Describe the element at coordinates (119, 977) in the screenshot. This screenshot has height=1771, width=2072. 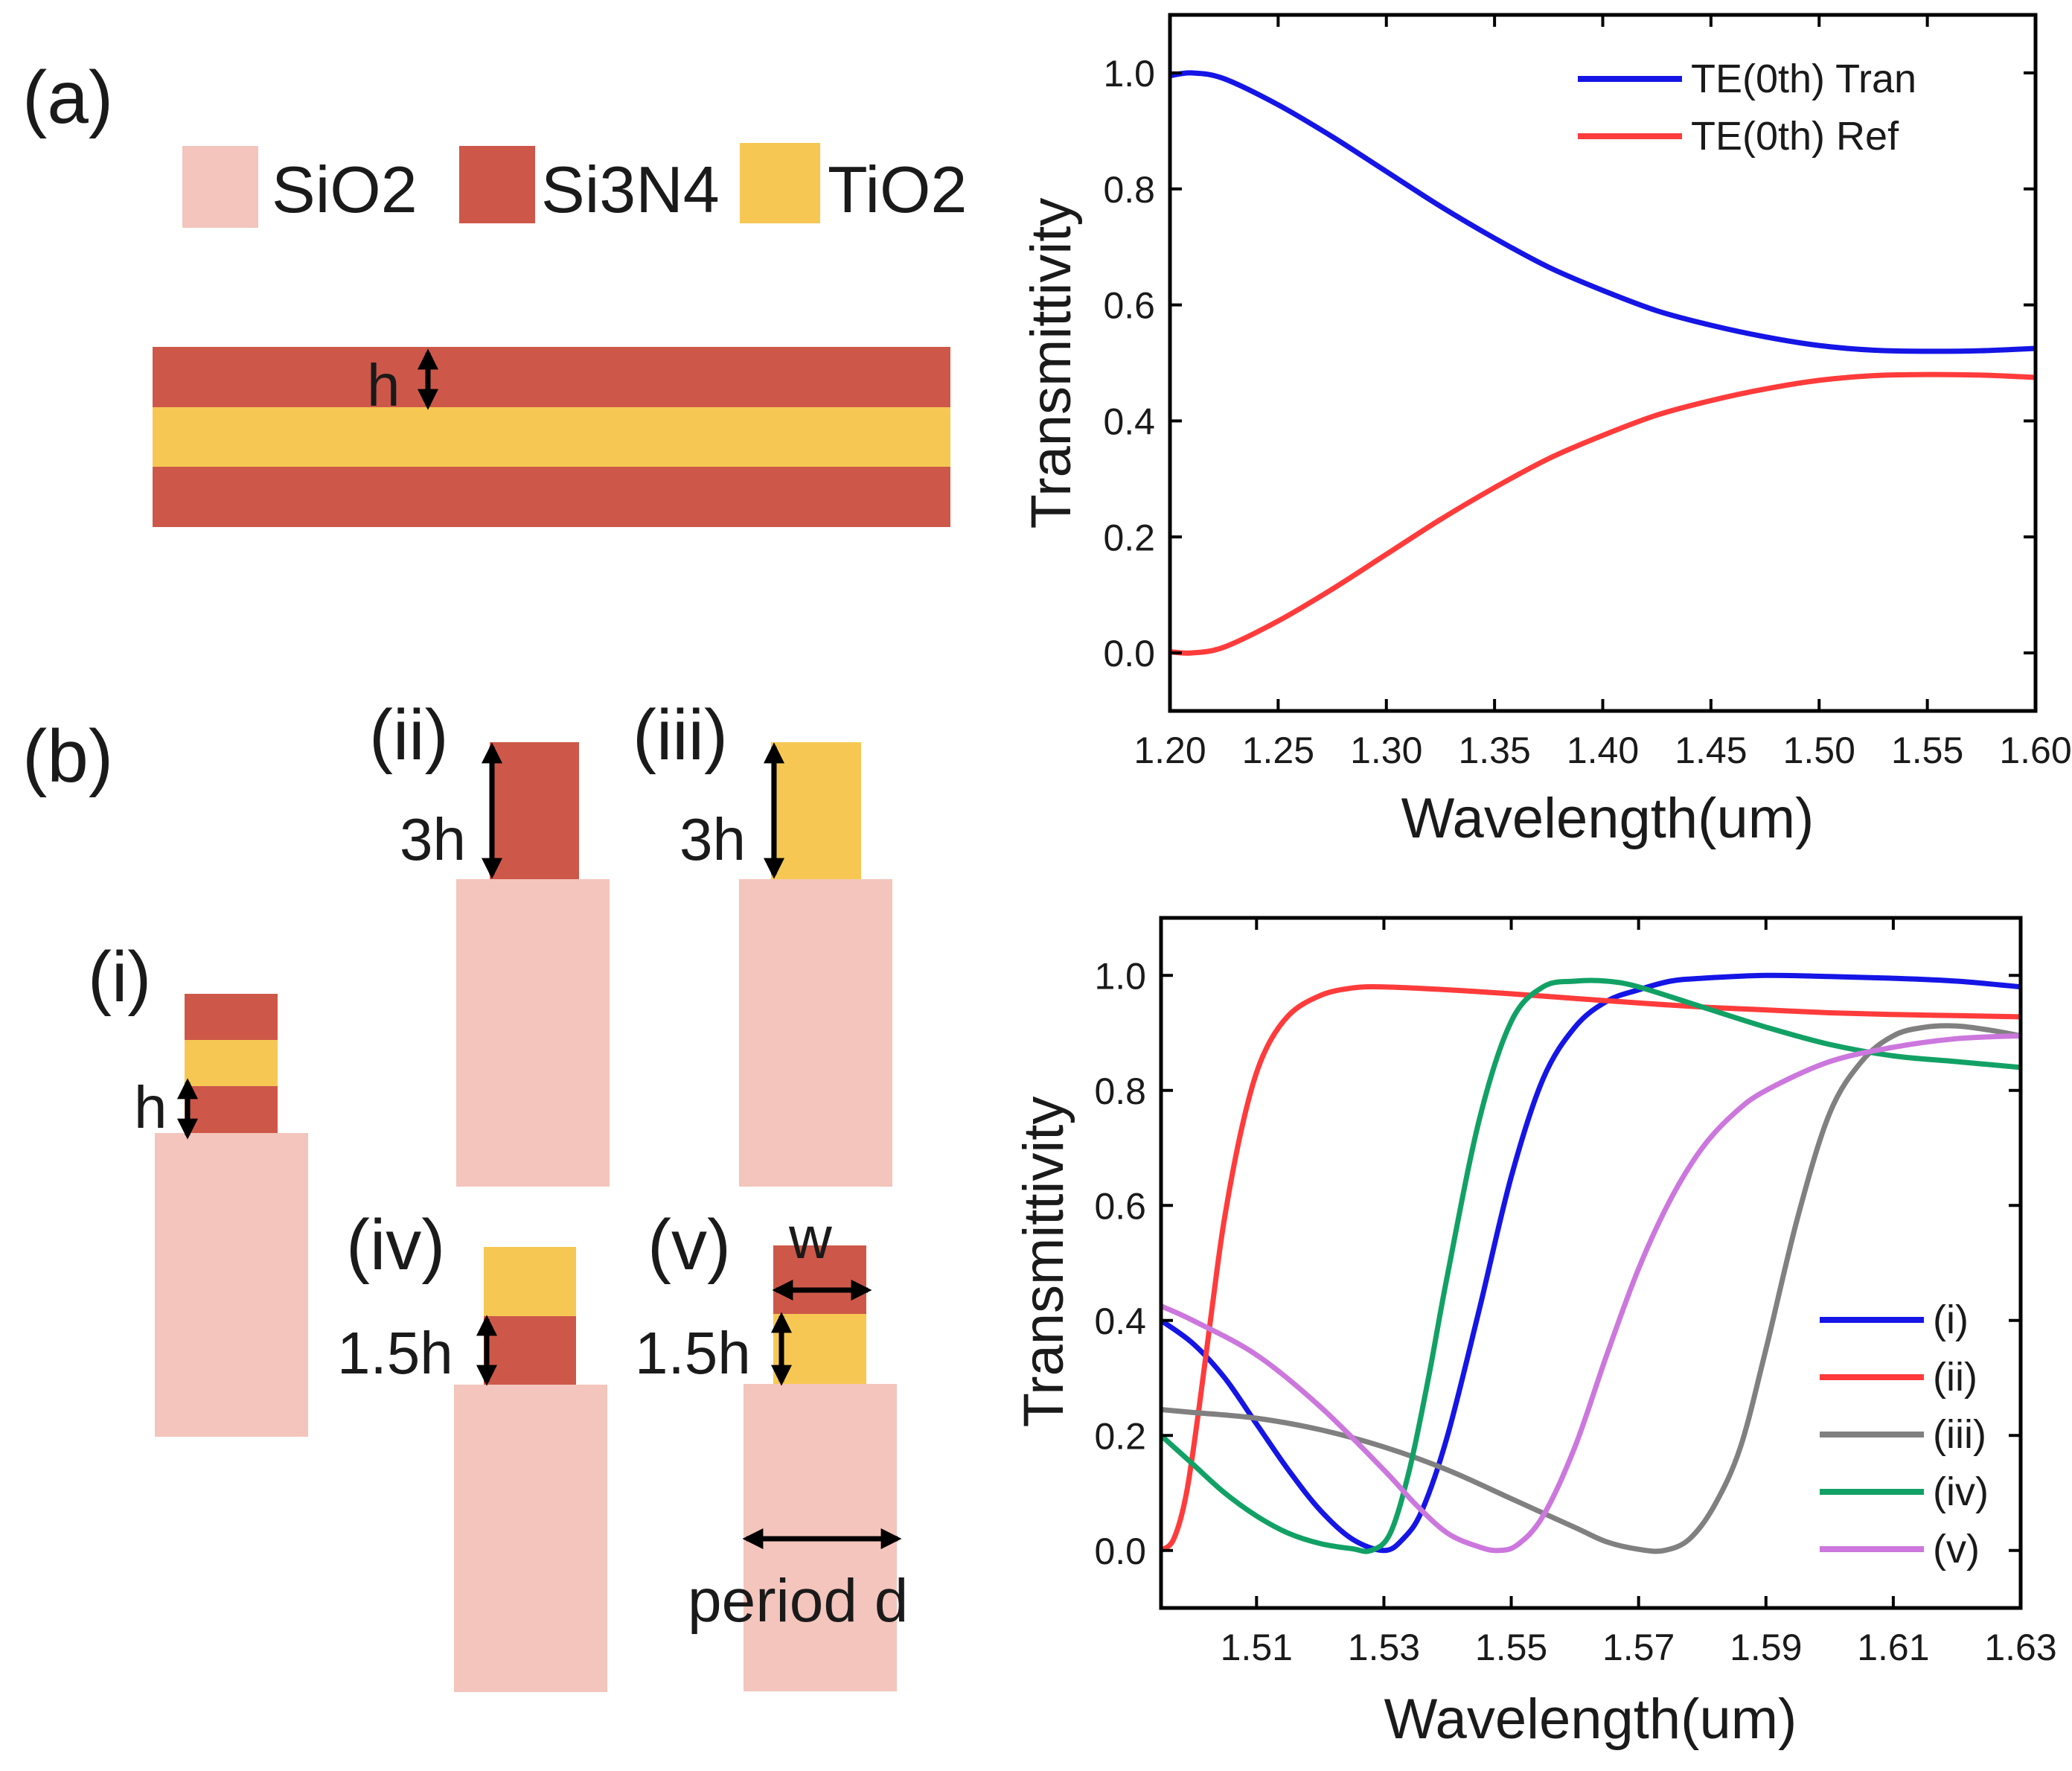
I see `structure-i-label: (i)` at that location.